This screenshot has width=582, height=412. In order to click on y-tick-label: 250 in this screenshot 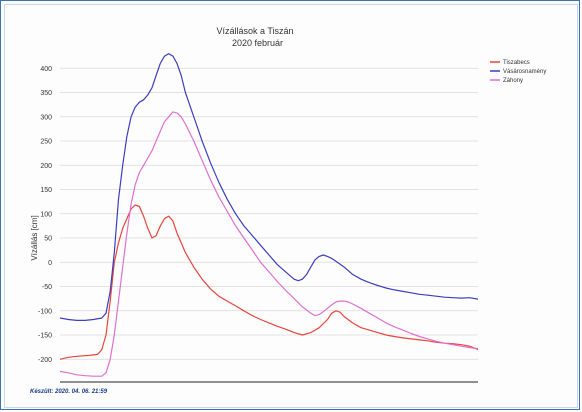, I will do `click(46, 142)`.